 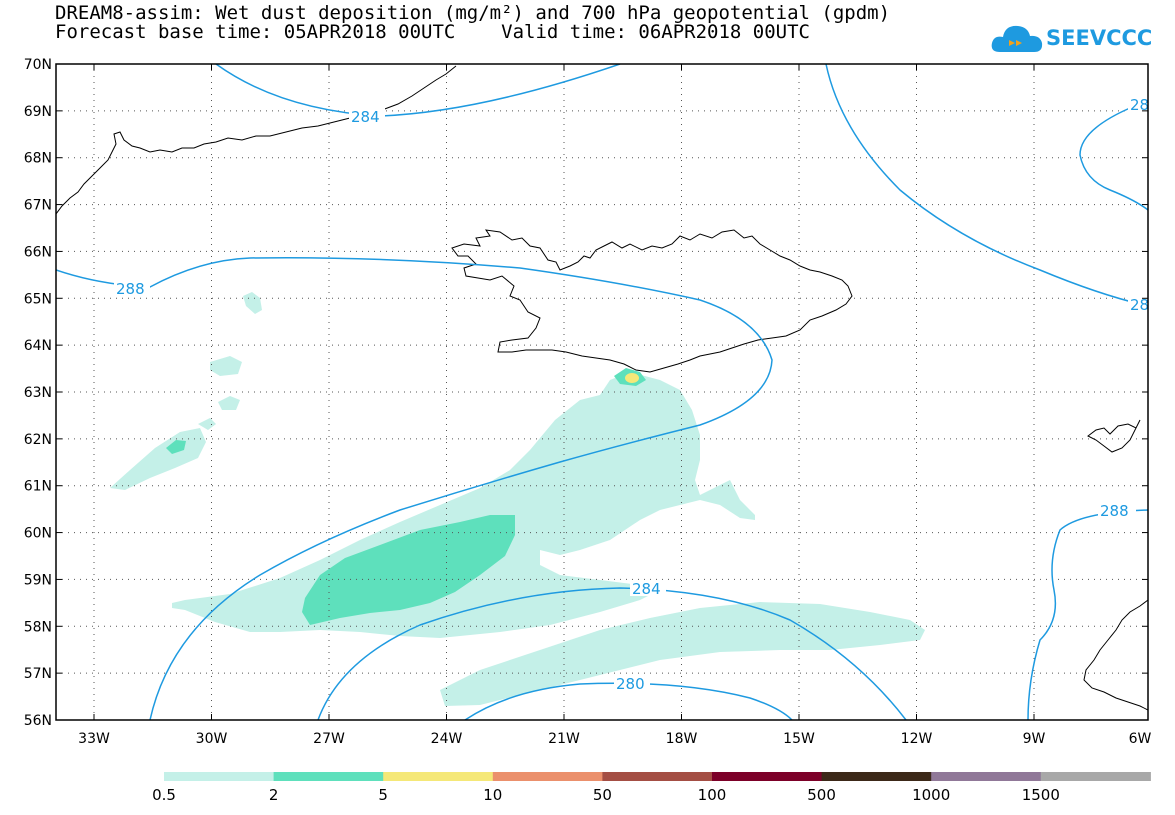 I want to click on legend-label: 50, so click(x=602, y=795).